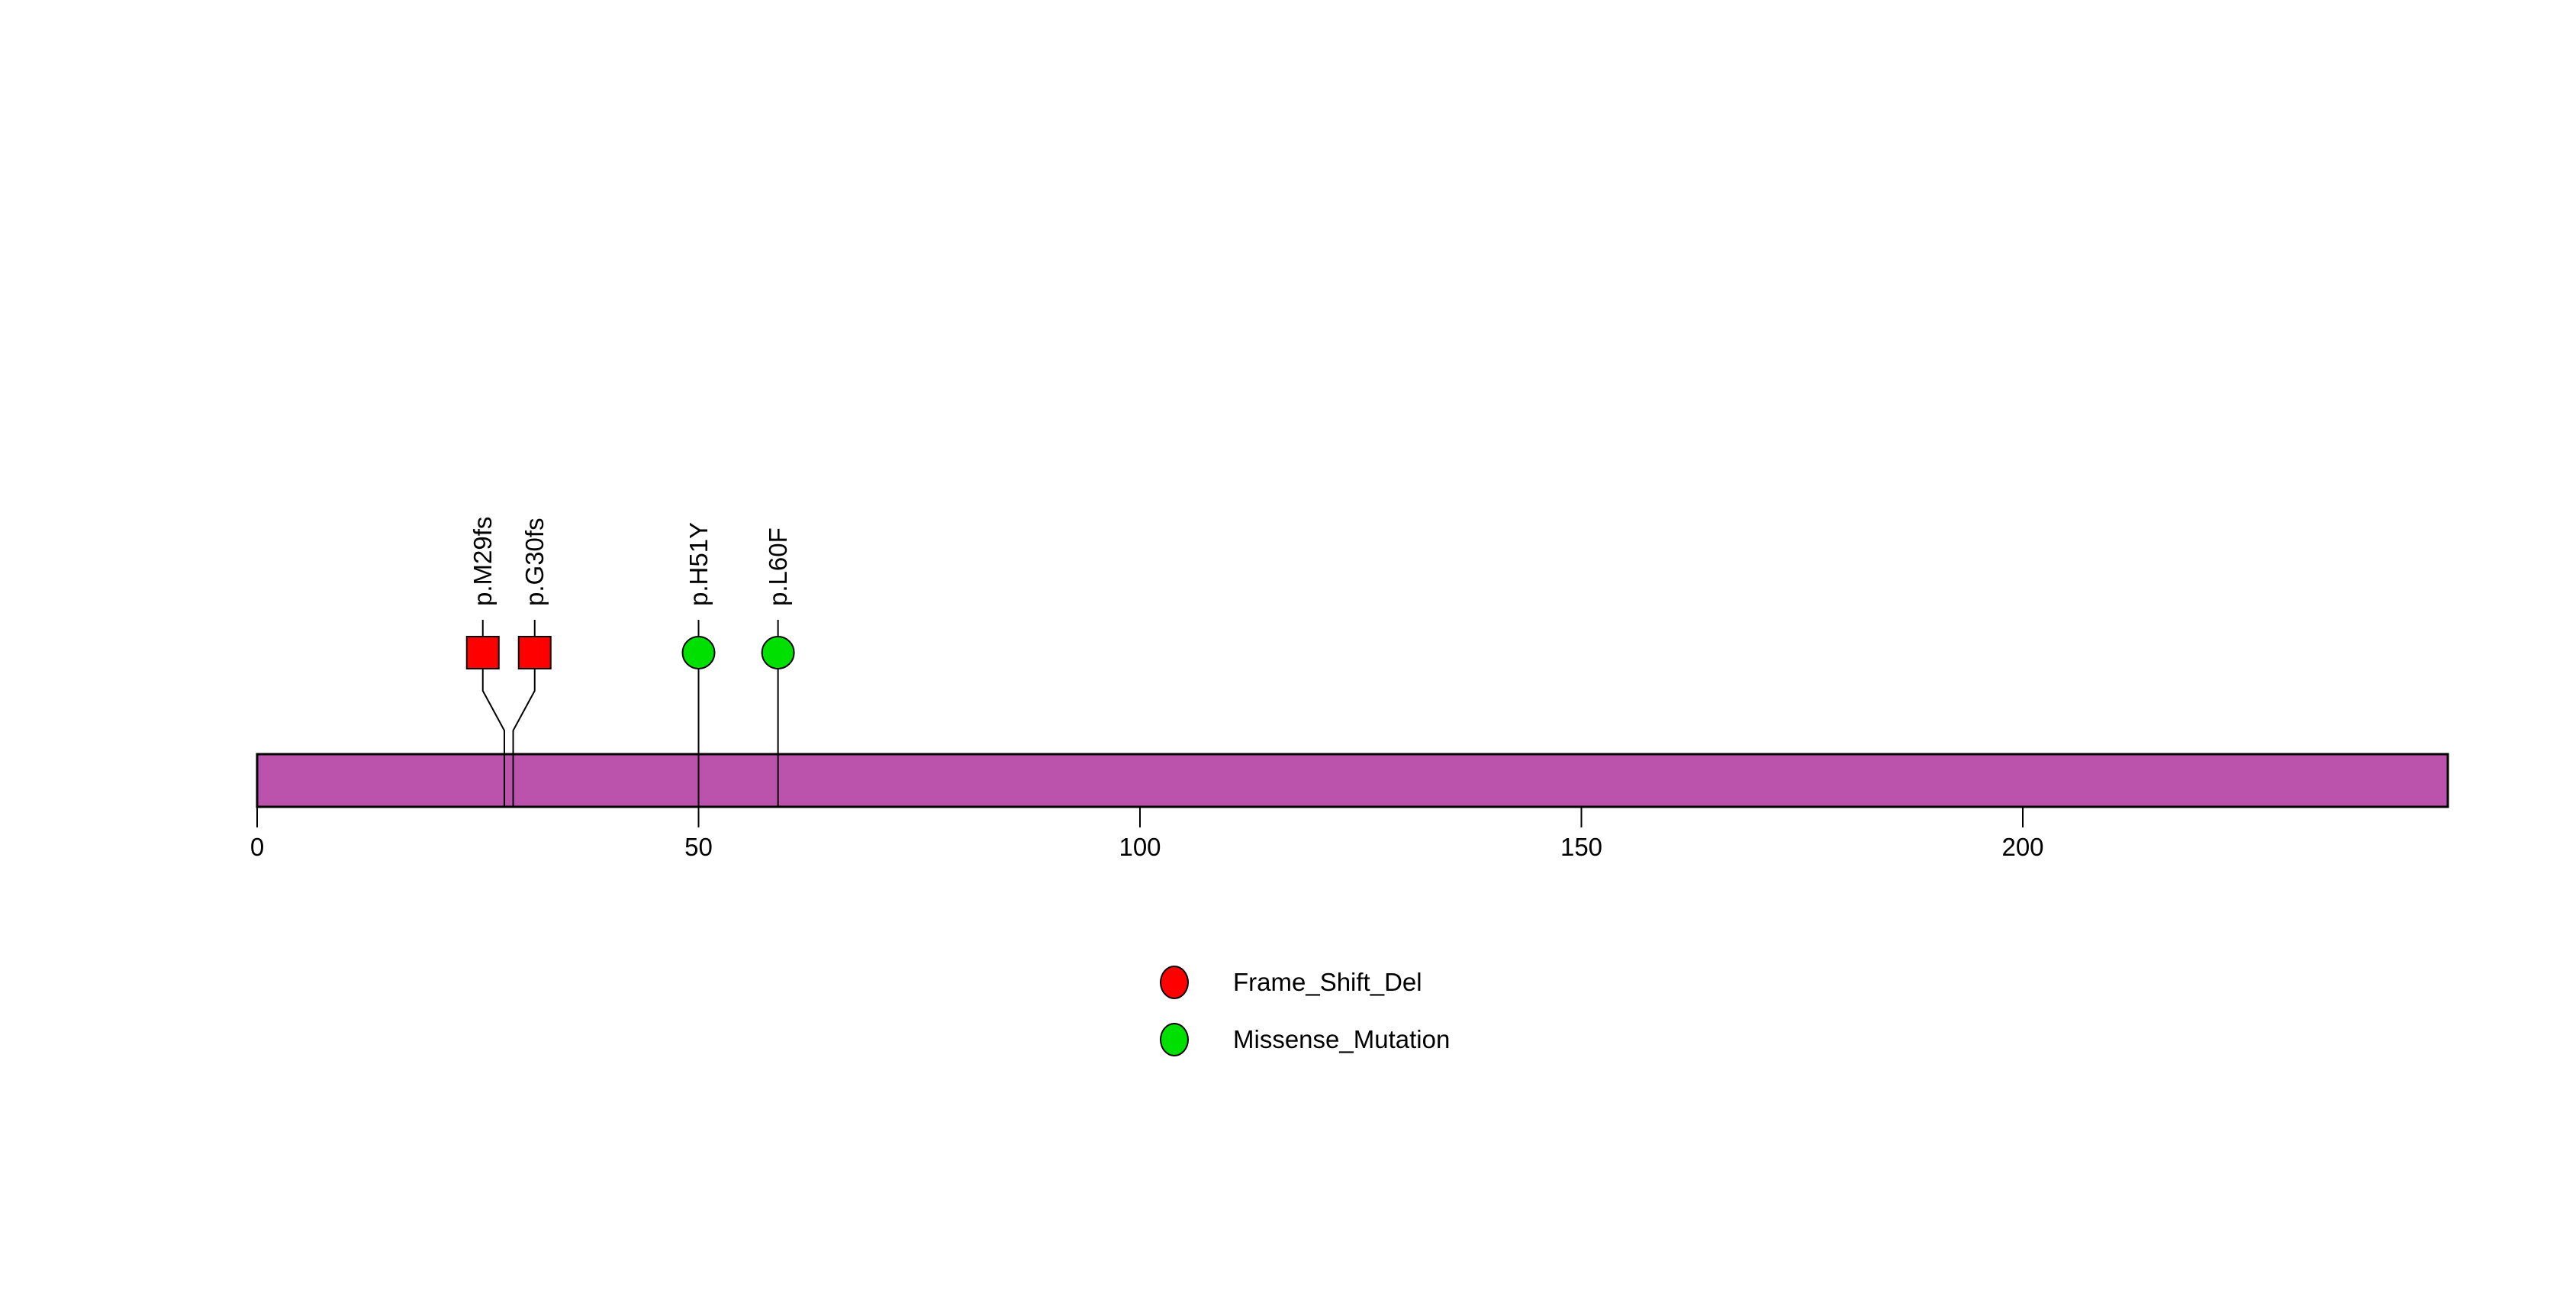 The width and height of the screenshot is (2576, 1290). What do you see at coordinates (2022, 847) in the screenshot?
I see `x-axis-tick-label: 200` at bounding box center [2022, 847].